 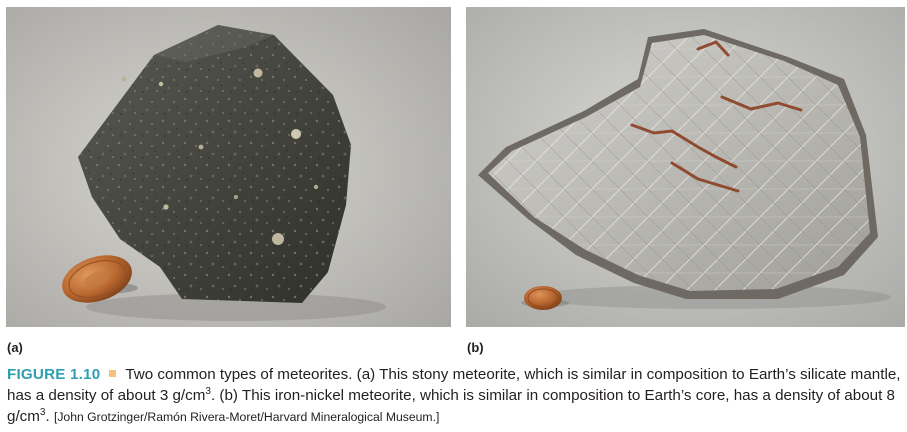 What do you see at coordinates (42, 412) in the screenshot?
I see `superscript-cubed-2: 3` at bounding box center [42, 412].